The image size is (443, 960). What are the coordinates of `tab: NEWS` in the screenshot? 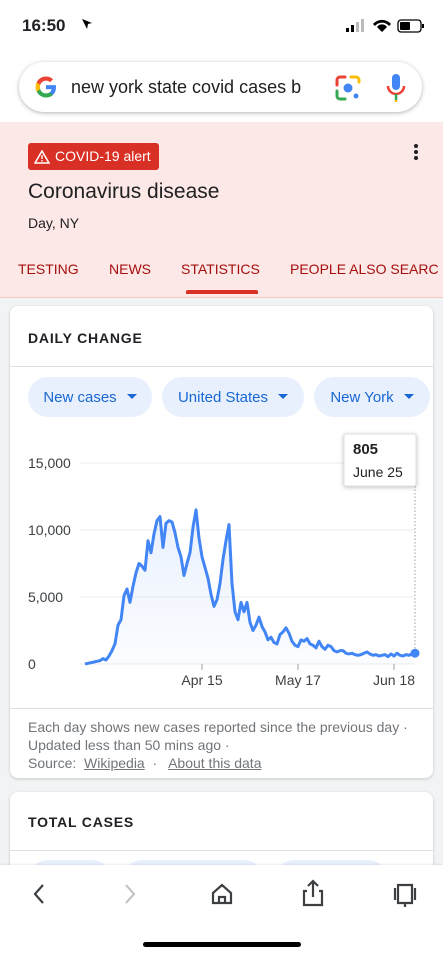 It's located at (130, 269).